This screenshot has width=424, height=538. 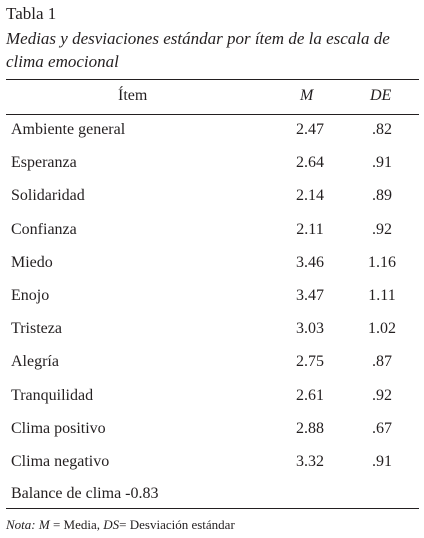 What do you see at coordinates (310, 262) in the screenshot?
I see `row-mean-value: 3.46` at bounding box center [310, 262].